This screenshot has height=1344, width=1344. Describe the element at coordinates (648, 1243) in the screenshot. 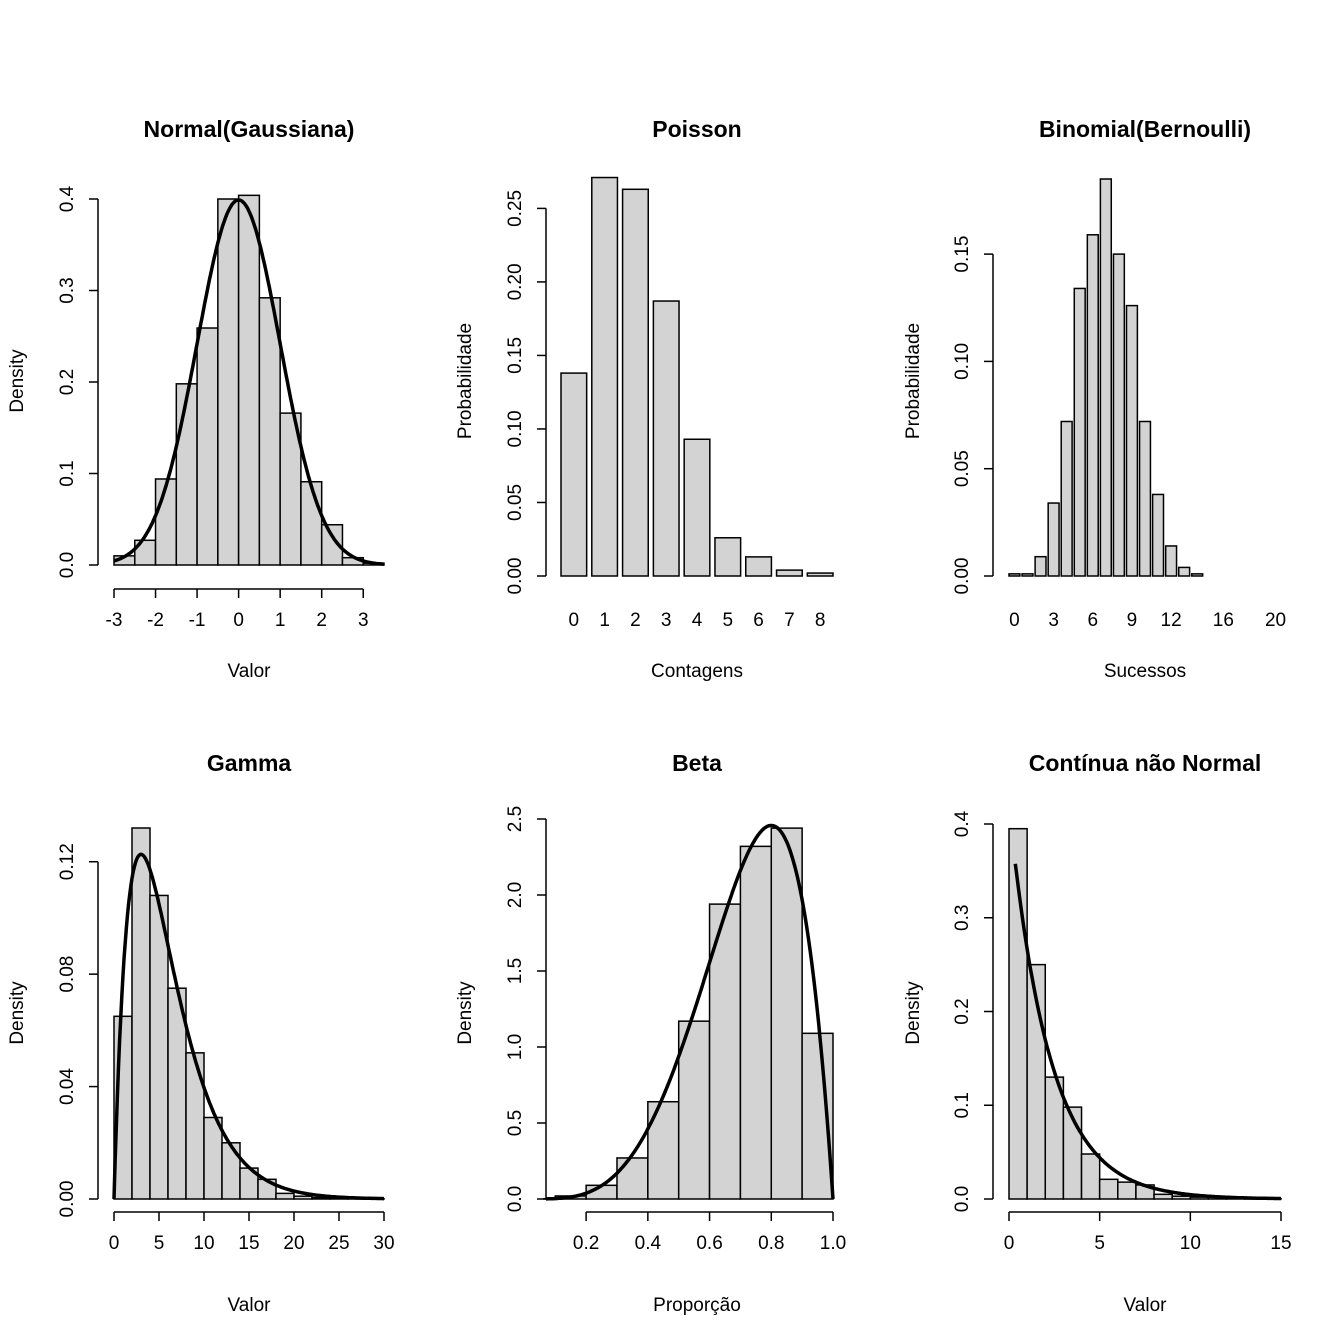

I see `x-tick-label: 0.4` at that location.